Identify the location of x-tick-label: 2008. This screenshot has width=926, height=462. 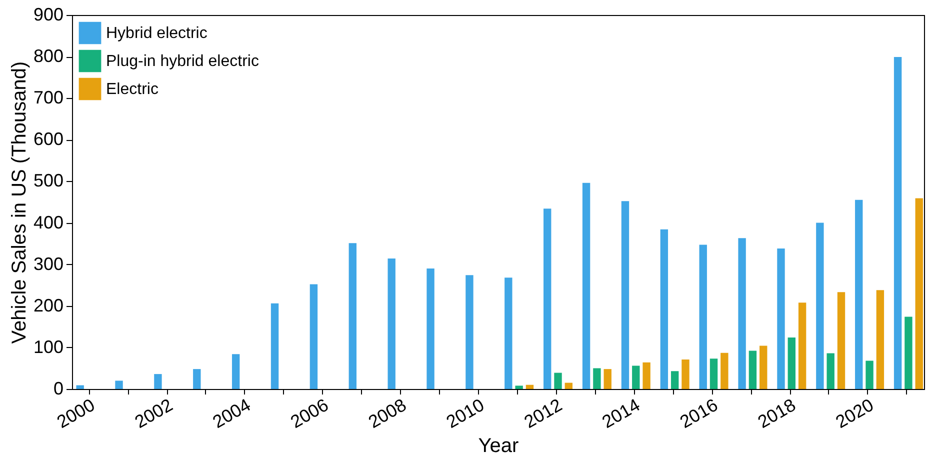
(387, 413).